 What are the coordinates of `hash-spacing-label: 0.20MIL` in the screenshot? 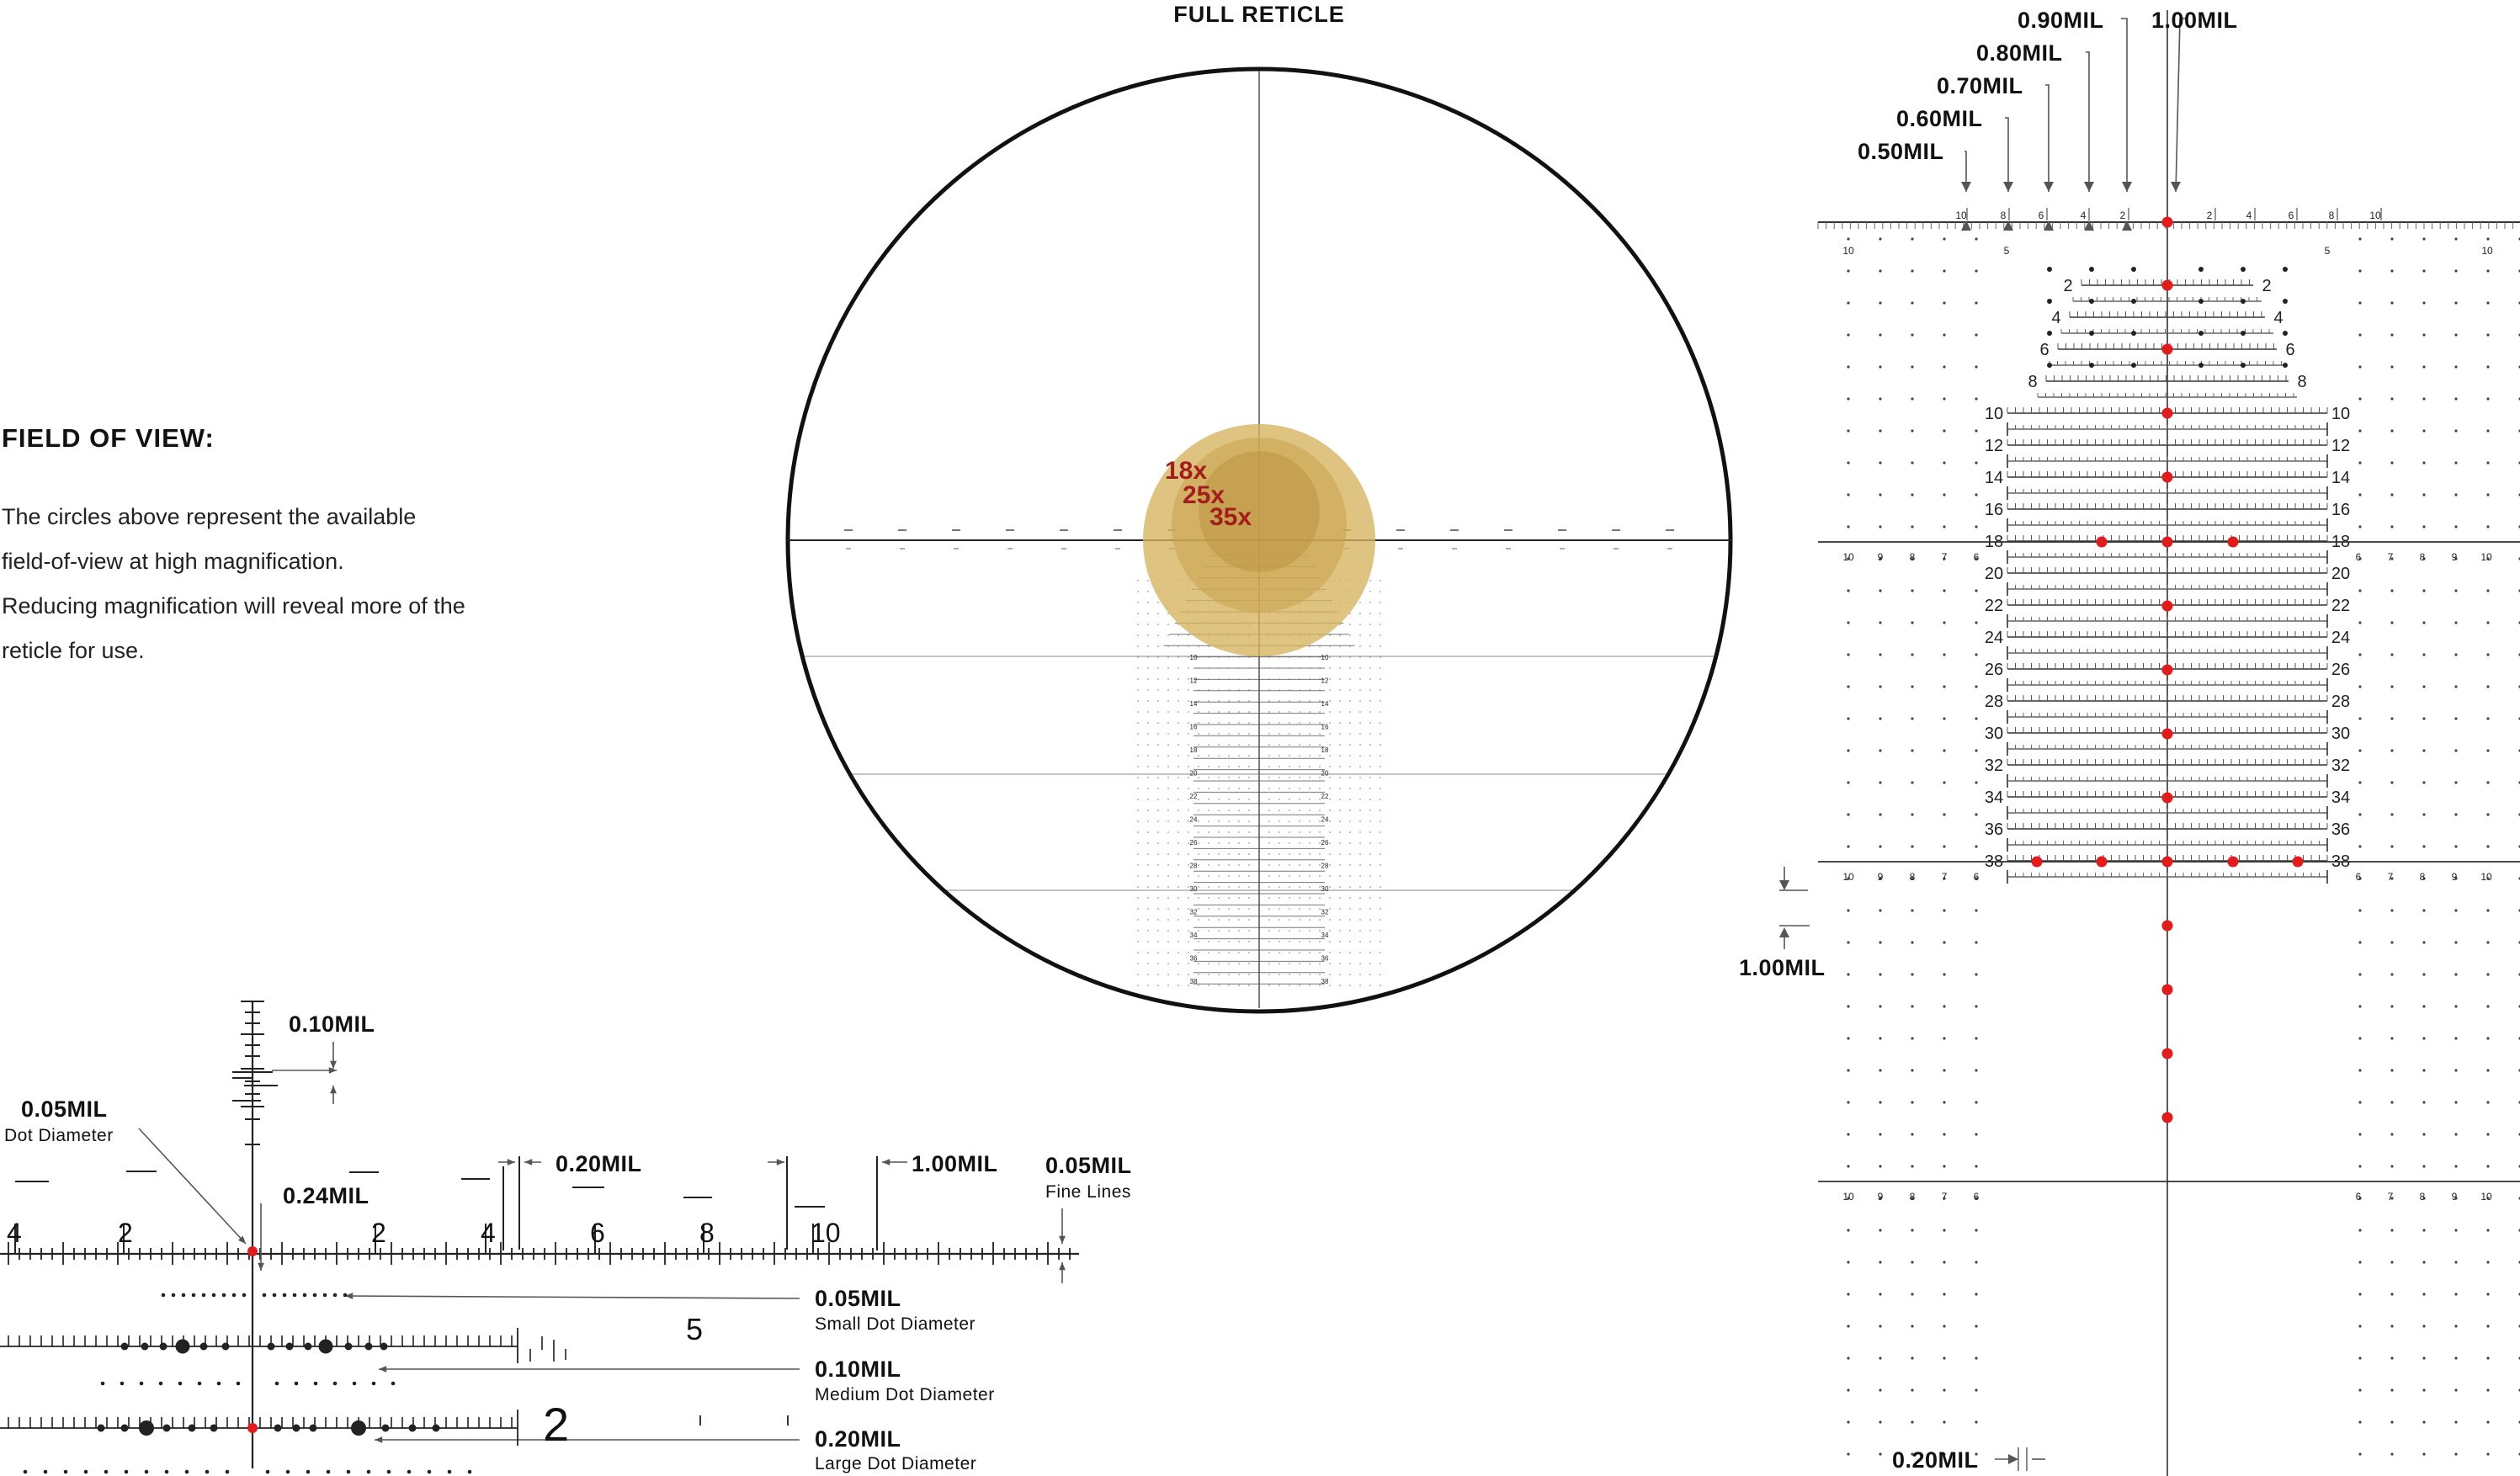 It's located at (599, 1163).